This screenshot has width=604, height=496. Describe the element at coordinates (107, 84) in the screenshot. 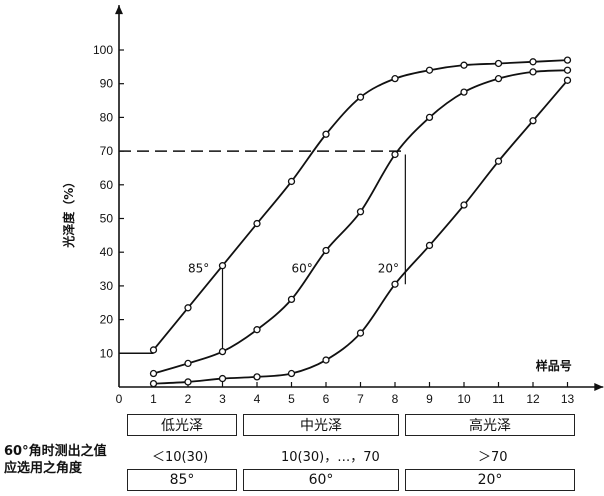

I see `y-tick-label: 90` at that location.